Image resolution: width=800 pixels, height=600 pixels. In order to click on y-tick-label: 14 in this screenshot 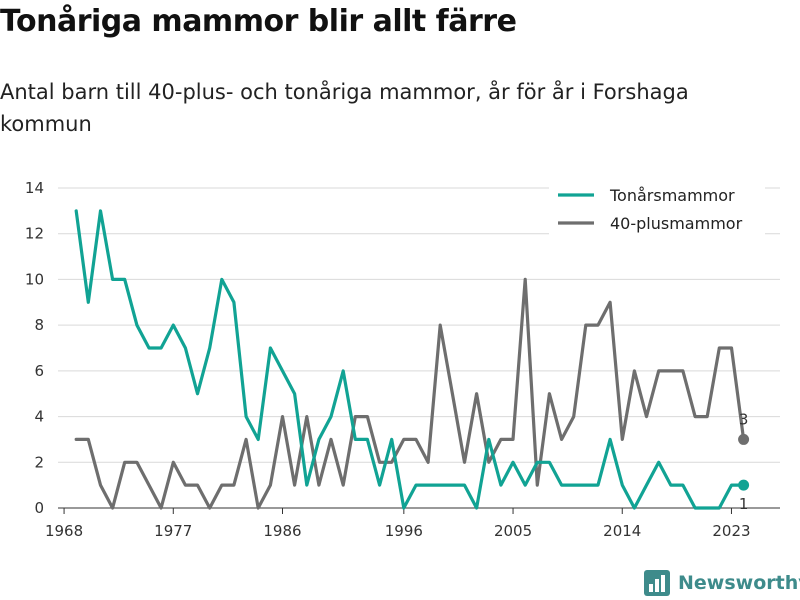, I will do `click(34, 188)`.